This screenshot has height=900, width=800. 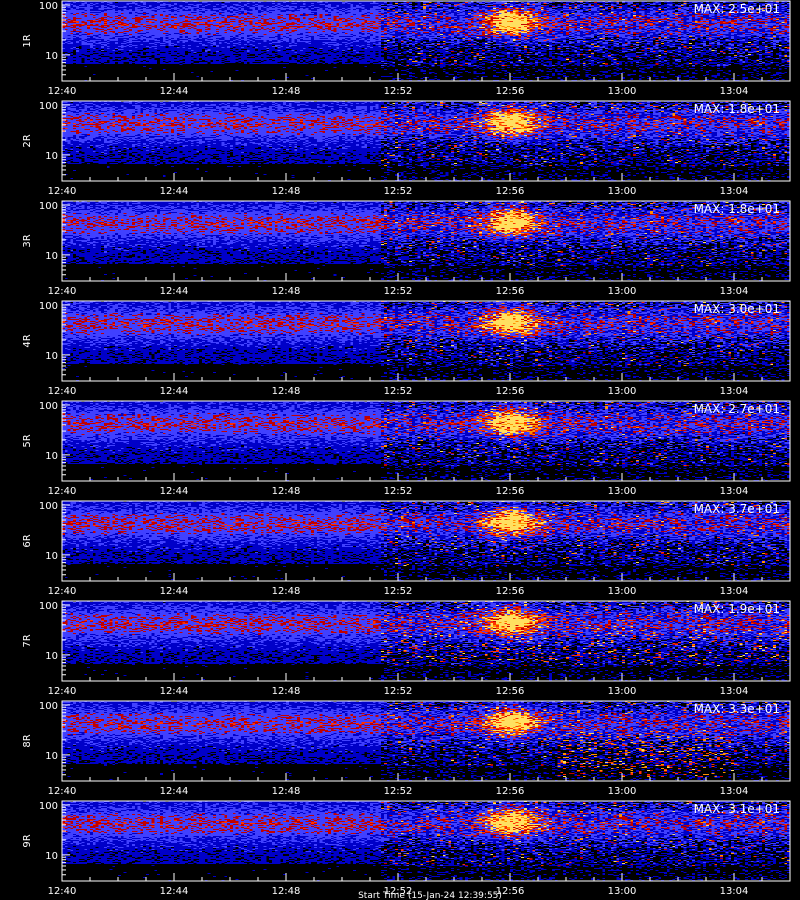 I want to click on panel-label: 6R, so click(x=27, y=540).